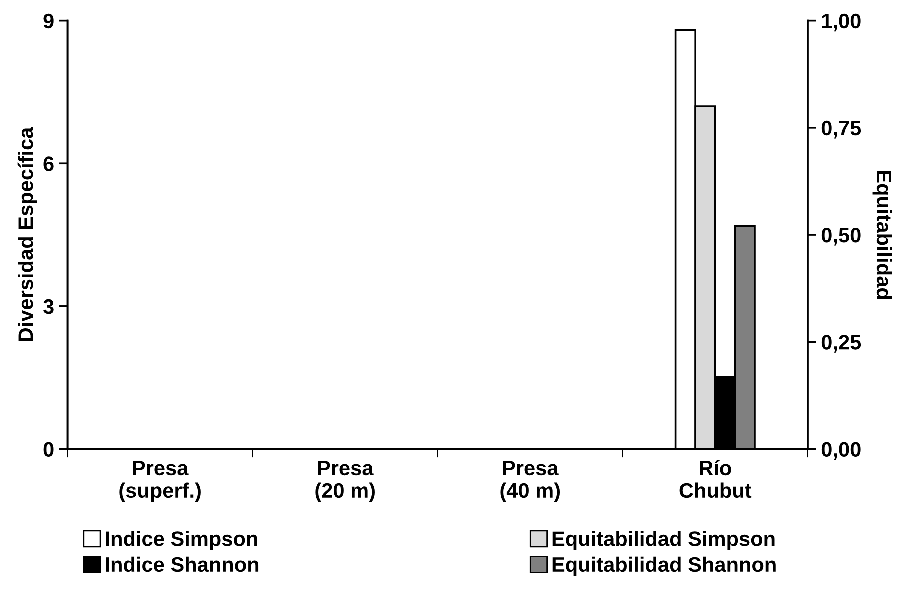 The image size is (916, 595). I want to click on legend-label: Equitabilidad Simpson, so click(663, 540).